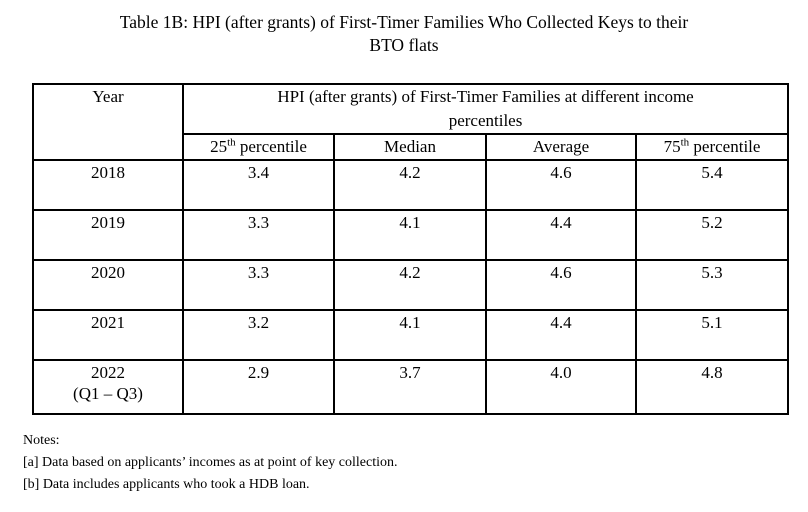 This screenshot has width=808, height=512. I want to click on value-cell: 5.4, so click(712, 185).